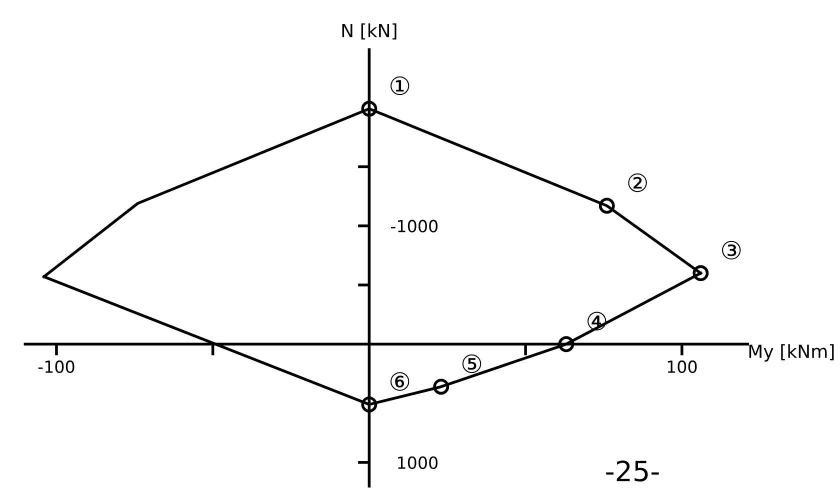 Image resolution: width=840 pixels, height=496 pixels. I want to click on y-tick-label: 1000, so click(418, 462).